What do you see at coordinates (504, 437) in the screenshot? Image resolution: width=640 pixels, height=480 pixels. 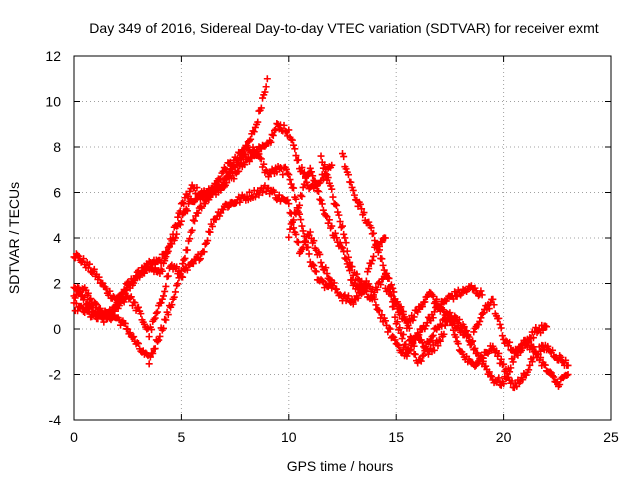 I see `x-tick-label: 20` at bounding box center [504, 437].